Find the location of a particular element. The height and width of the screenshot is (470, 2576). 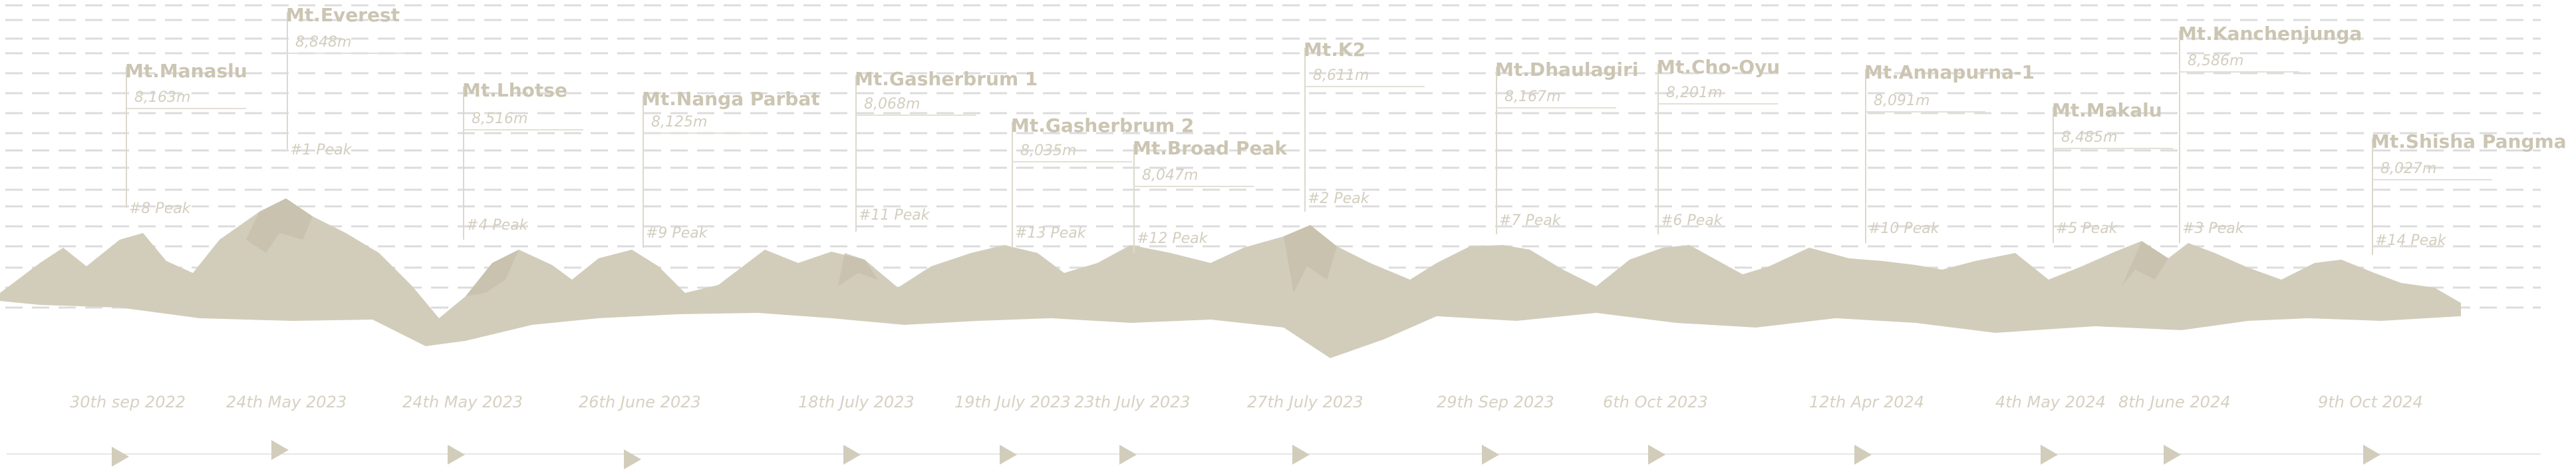

timeline-entry-7: 23th July 2023 is located at coordinates (1132, 429).